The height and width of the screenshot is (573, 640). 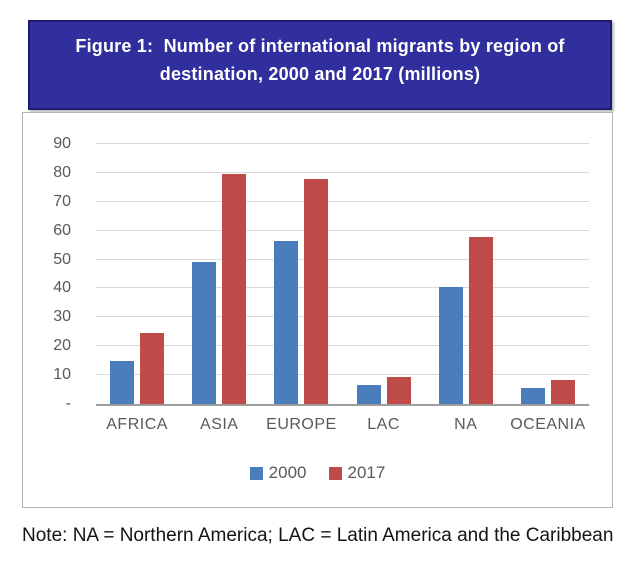 What do you see at coordinates (137, 274) in the screenshot?
I see `bar-group-africa` at bounding box center [137, 274].